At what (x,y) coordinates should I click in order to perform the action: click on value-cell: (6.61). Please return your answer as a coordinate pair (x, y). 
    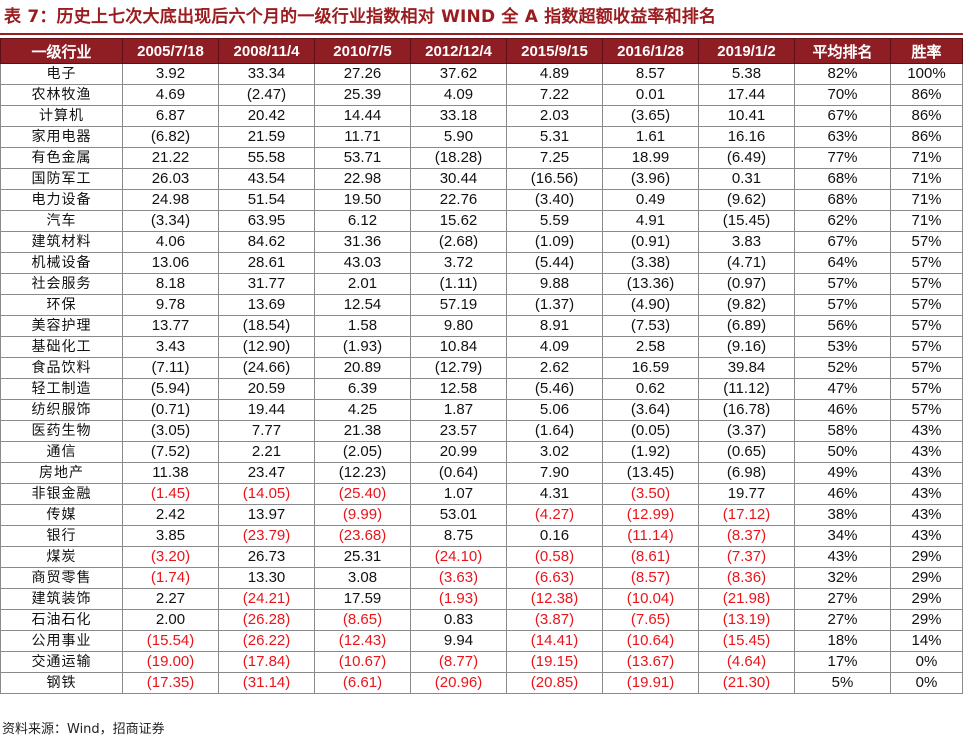
    Looking at the image, I should click on (362, 683).